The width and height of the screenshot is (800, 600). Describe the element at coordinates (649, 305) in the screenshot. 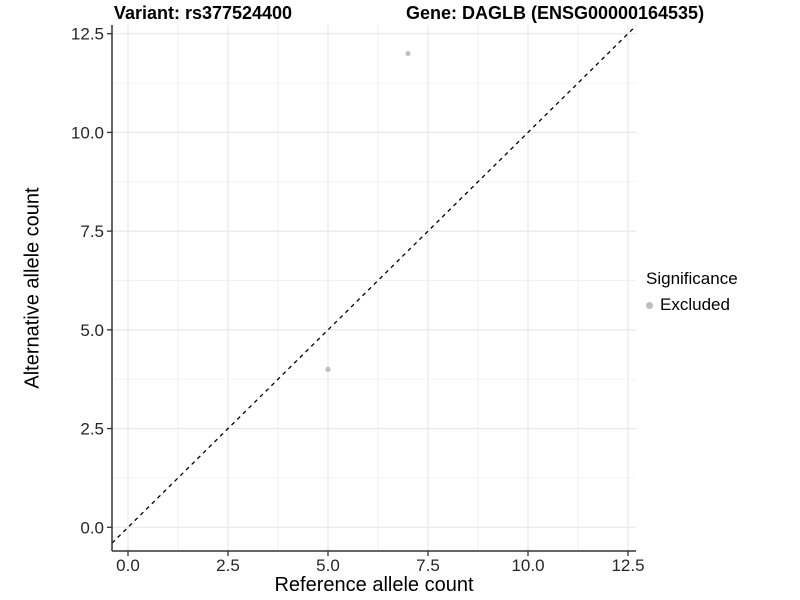

I see `excluded-circle-icon` at that location.